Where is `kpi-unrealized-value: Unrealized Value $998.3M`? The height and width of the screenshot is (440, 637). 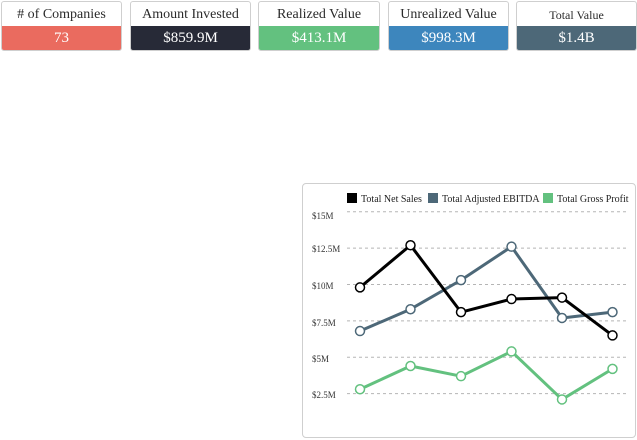 kpi-unrealized-value: Unrealized Value $998.3M is located at coordinates (448, 26).